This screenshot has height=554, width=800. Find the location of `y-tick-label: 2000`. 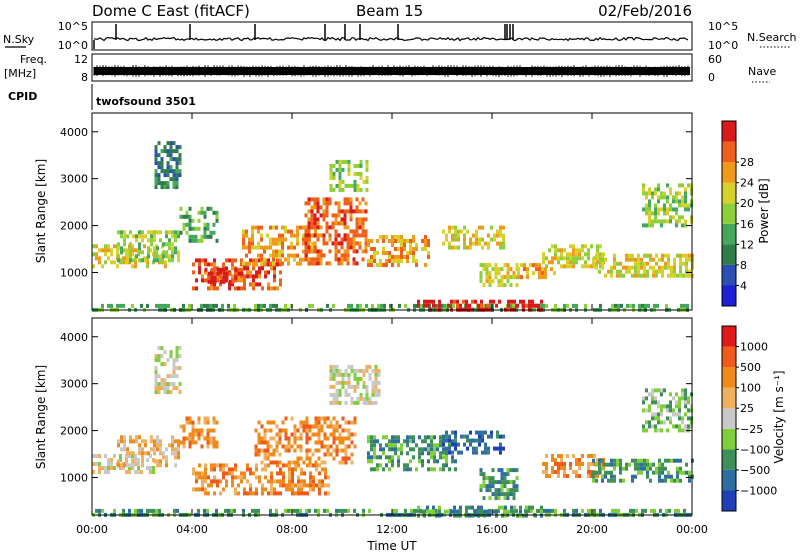

y-tick-label: 2000 is located at coordinates (74, 226).